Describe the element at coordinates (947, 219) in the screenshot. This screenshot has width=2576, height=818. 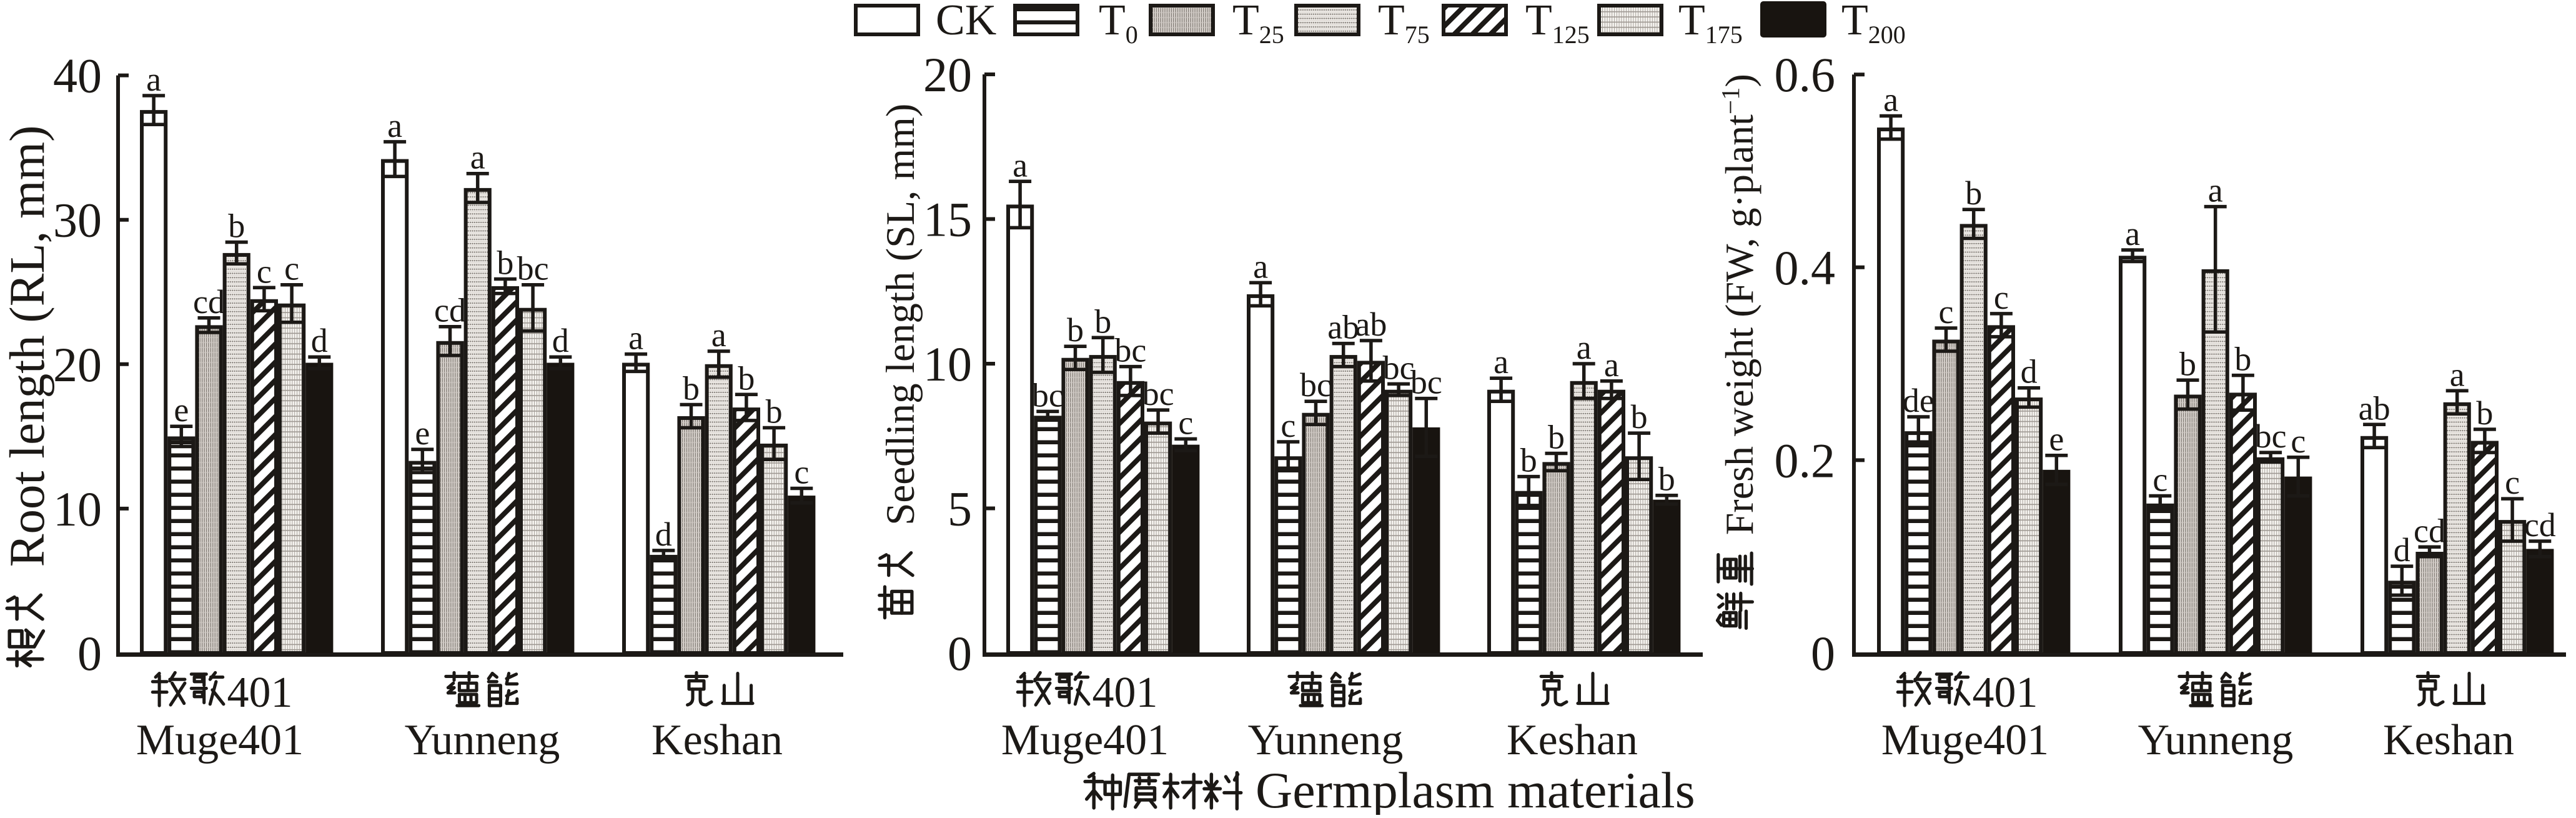
I see `svg-text: 15` at that location.